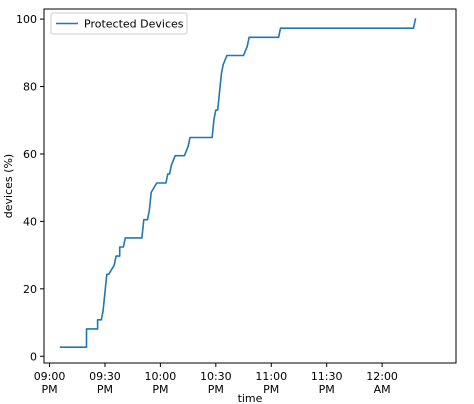 This screenshot has height=404, width=474. What do you see at coordinates (382, 376) in the screenshot?
I see `x-tick-label-12-00-am-0: 12:00` at bounding box center [382, 376].